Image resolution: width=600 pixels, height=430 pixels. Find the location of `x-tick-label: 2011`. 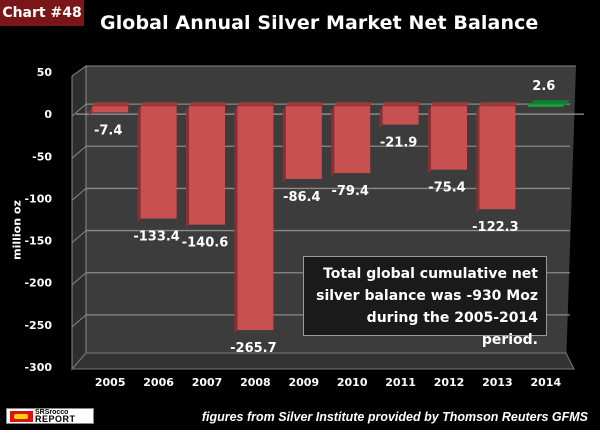

x-tick-label: 2011 is located at coordinates (400, 382).